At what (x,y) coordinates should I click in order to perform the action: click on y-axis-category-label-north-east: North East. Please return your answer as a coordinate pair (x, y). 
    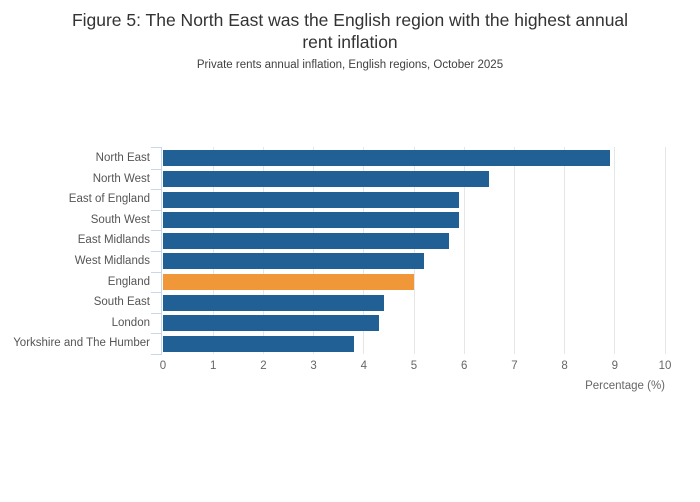
    Looking at the image, I should click on (122, 158).